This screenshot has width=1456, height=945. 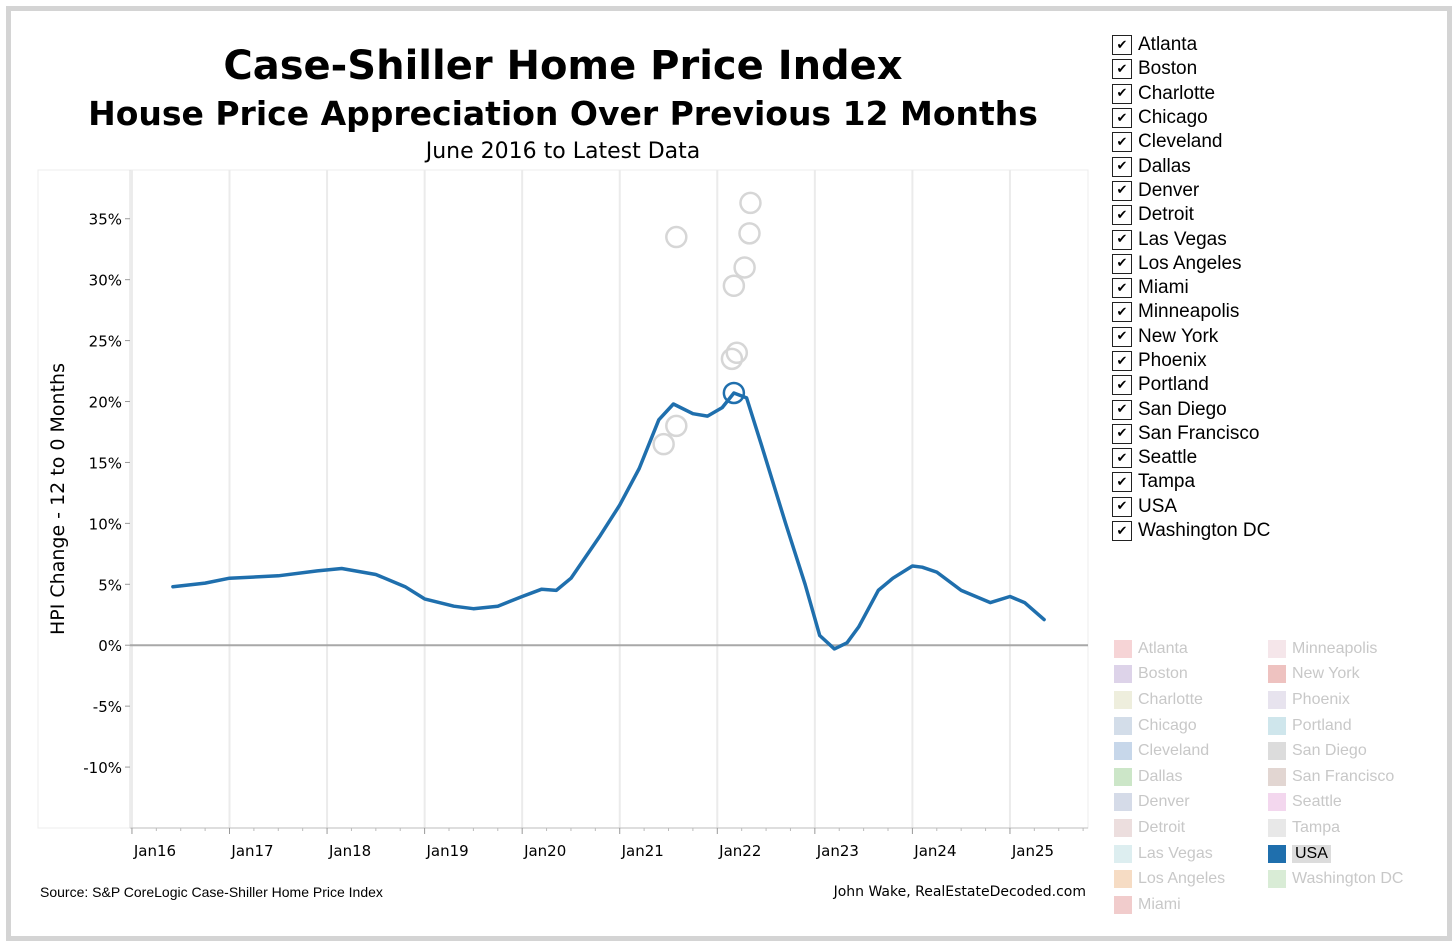 I want to click on legend-item-new-york: New York, so click(x=1335, y=675).